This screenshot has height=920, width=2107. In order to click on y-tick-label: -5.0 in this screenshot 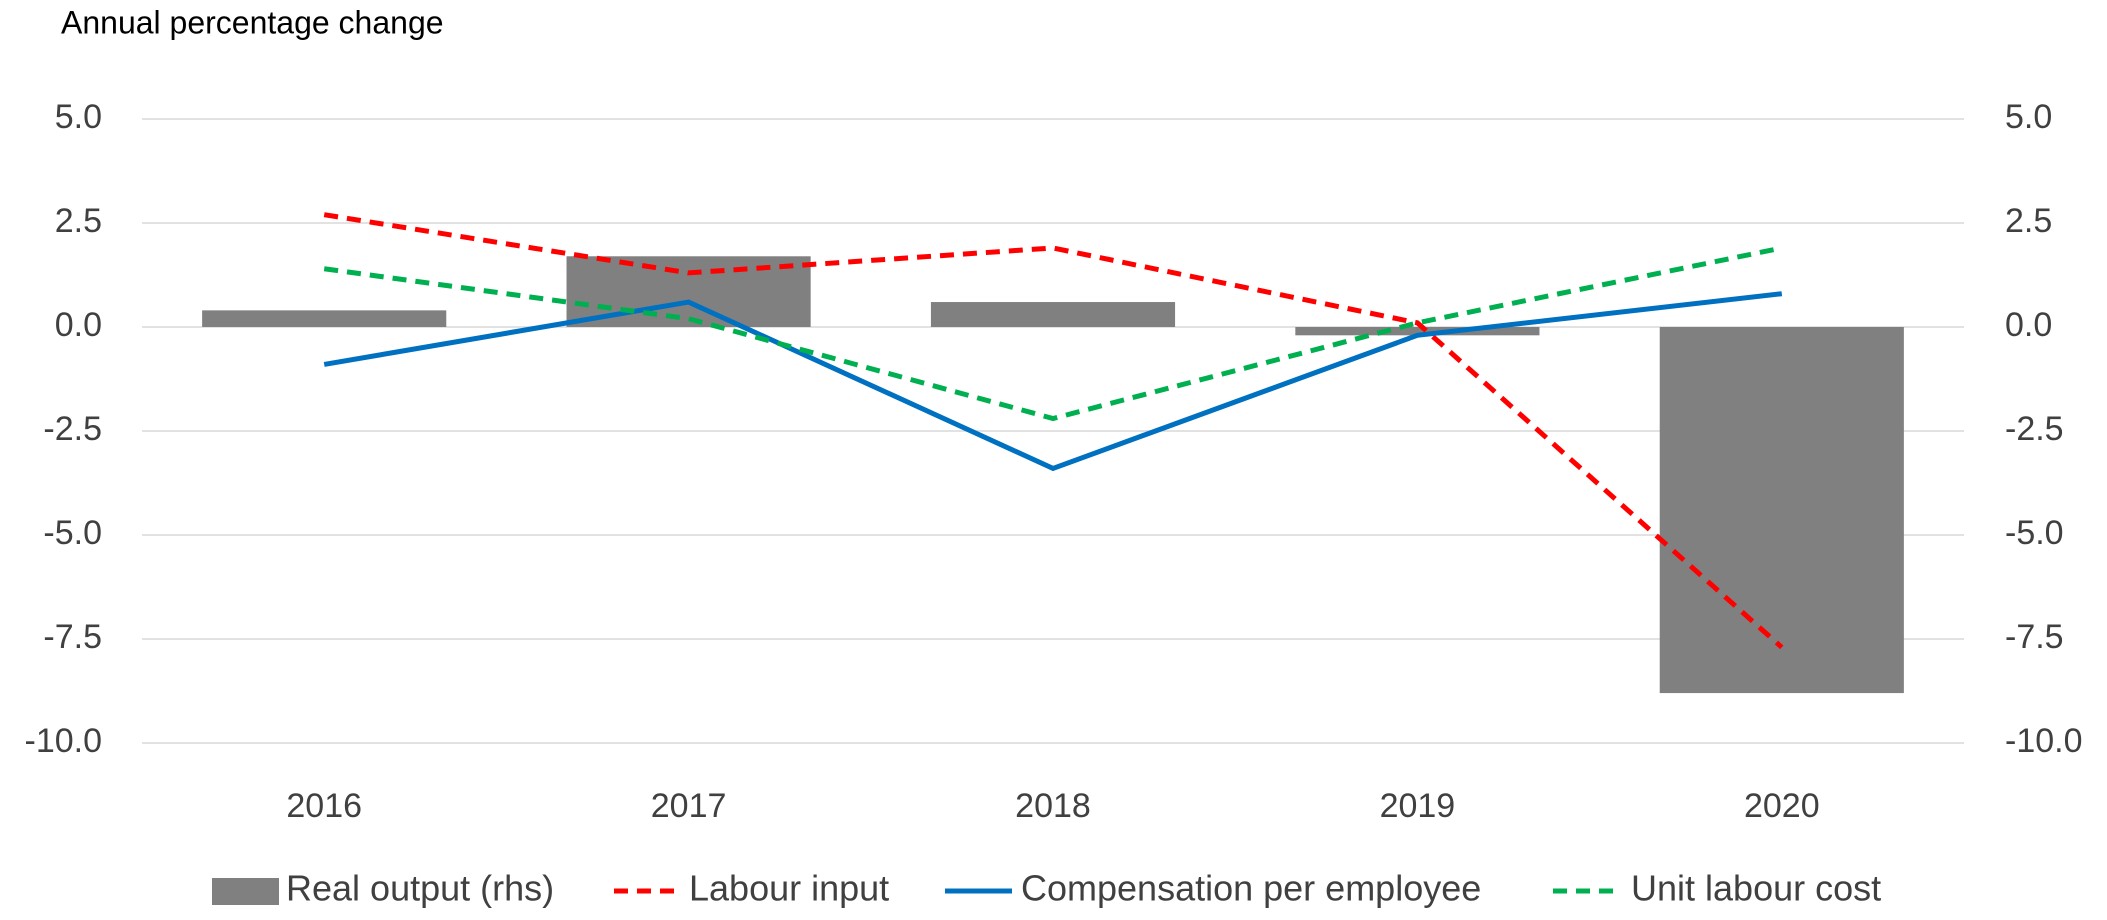, I will do `click(72, 533)`.